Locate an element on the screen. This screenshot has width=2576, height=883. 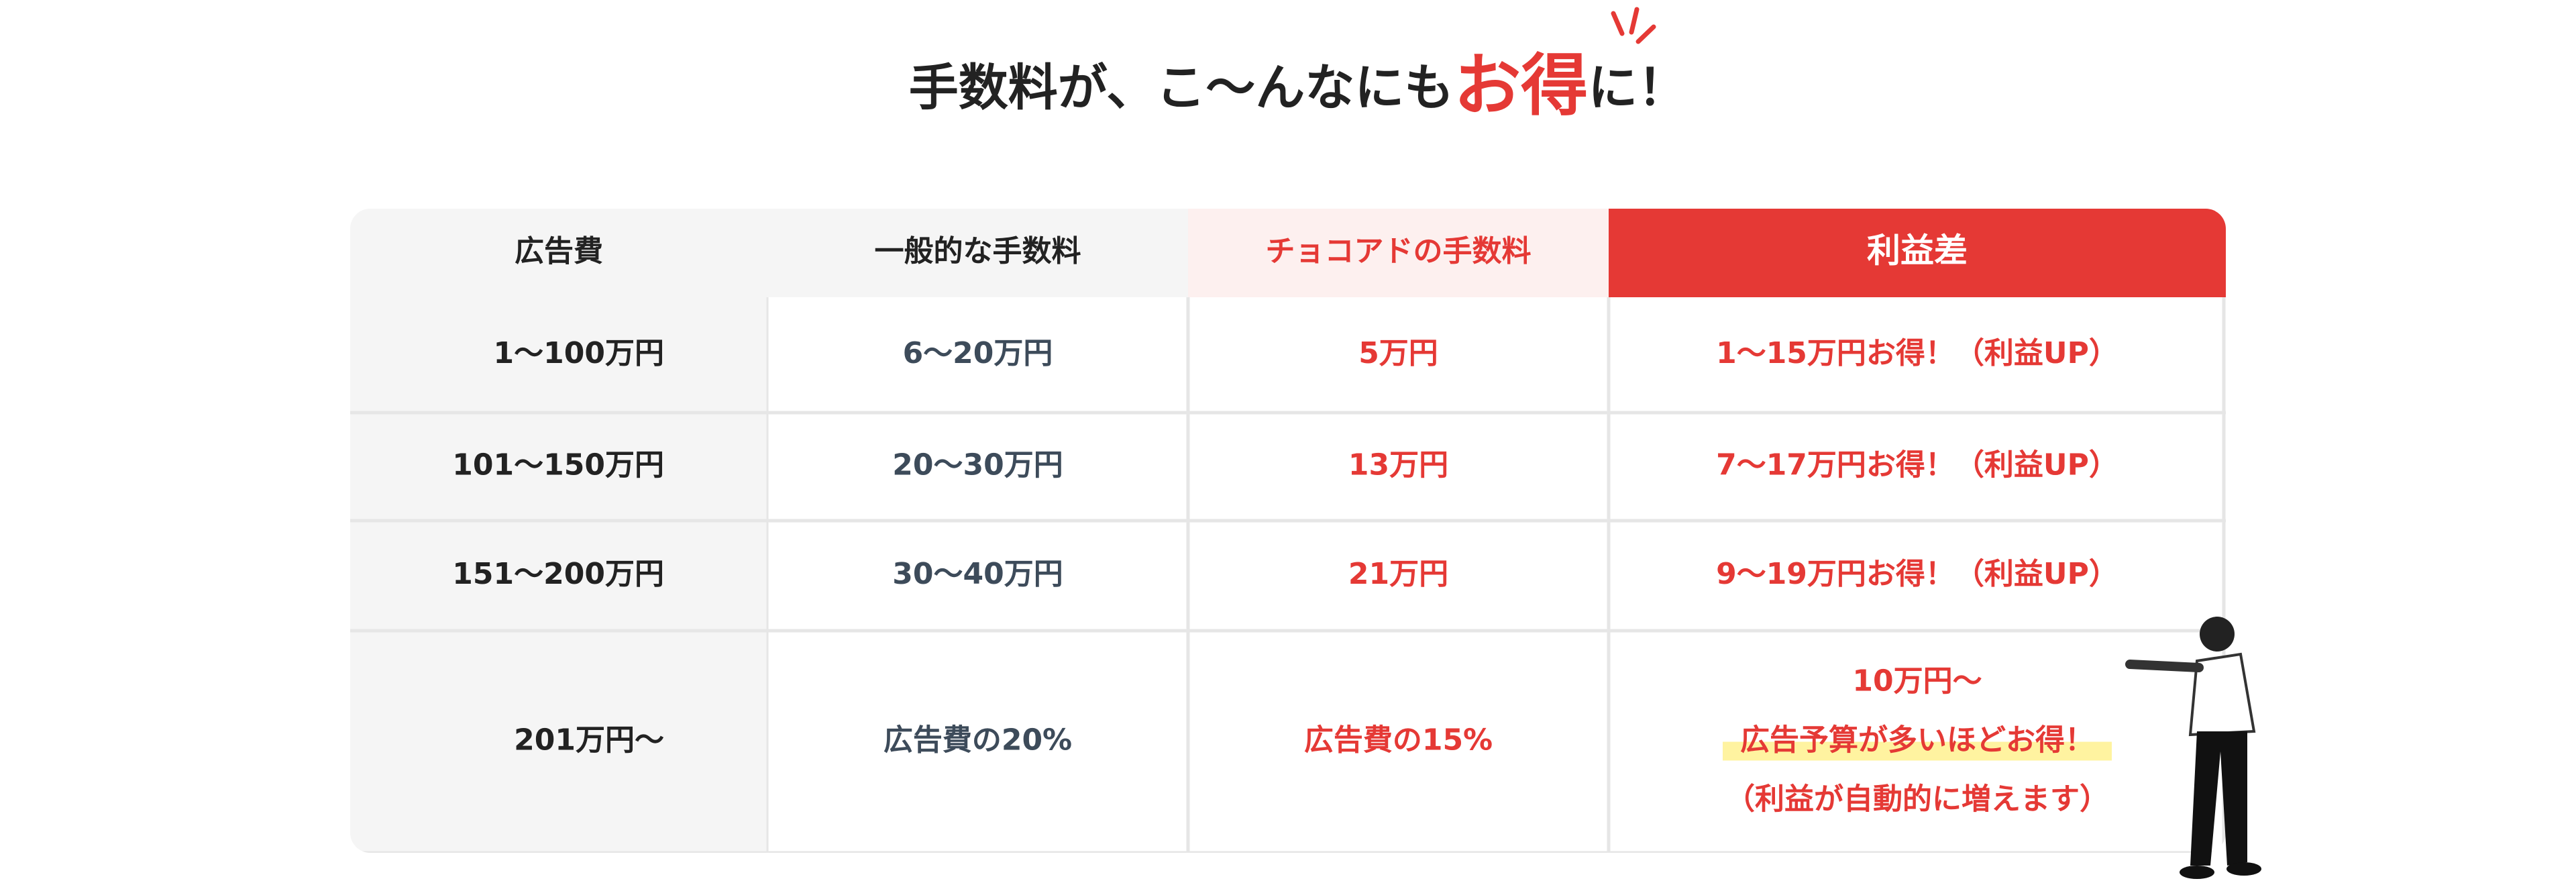
cell: 20〜30万円 is located at coordinates (977, 465).